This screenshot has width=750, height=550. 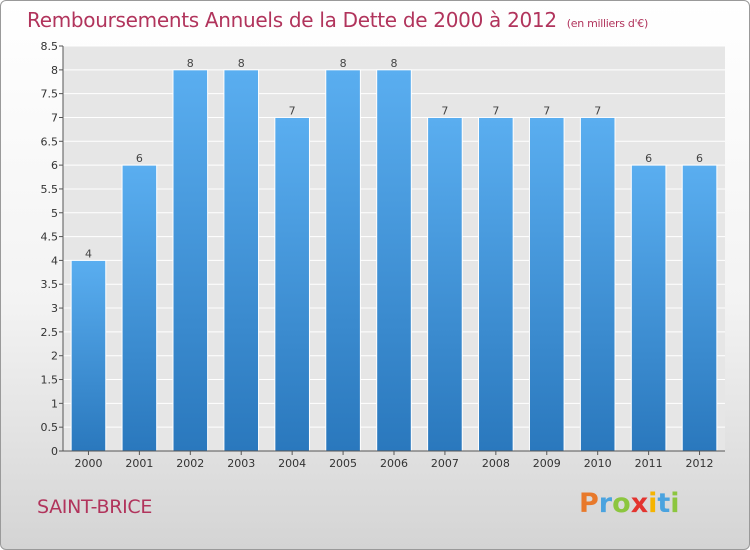 I want to click on value-label-2007: 7, so click(x=444, y=110).